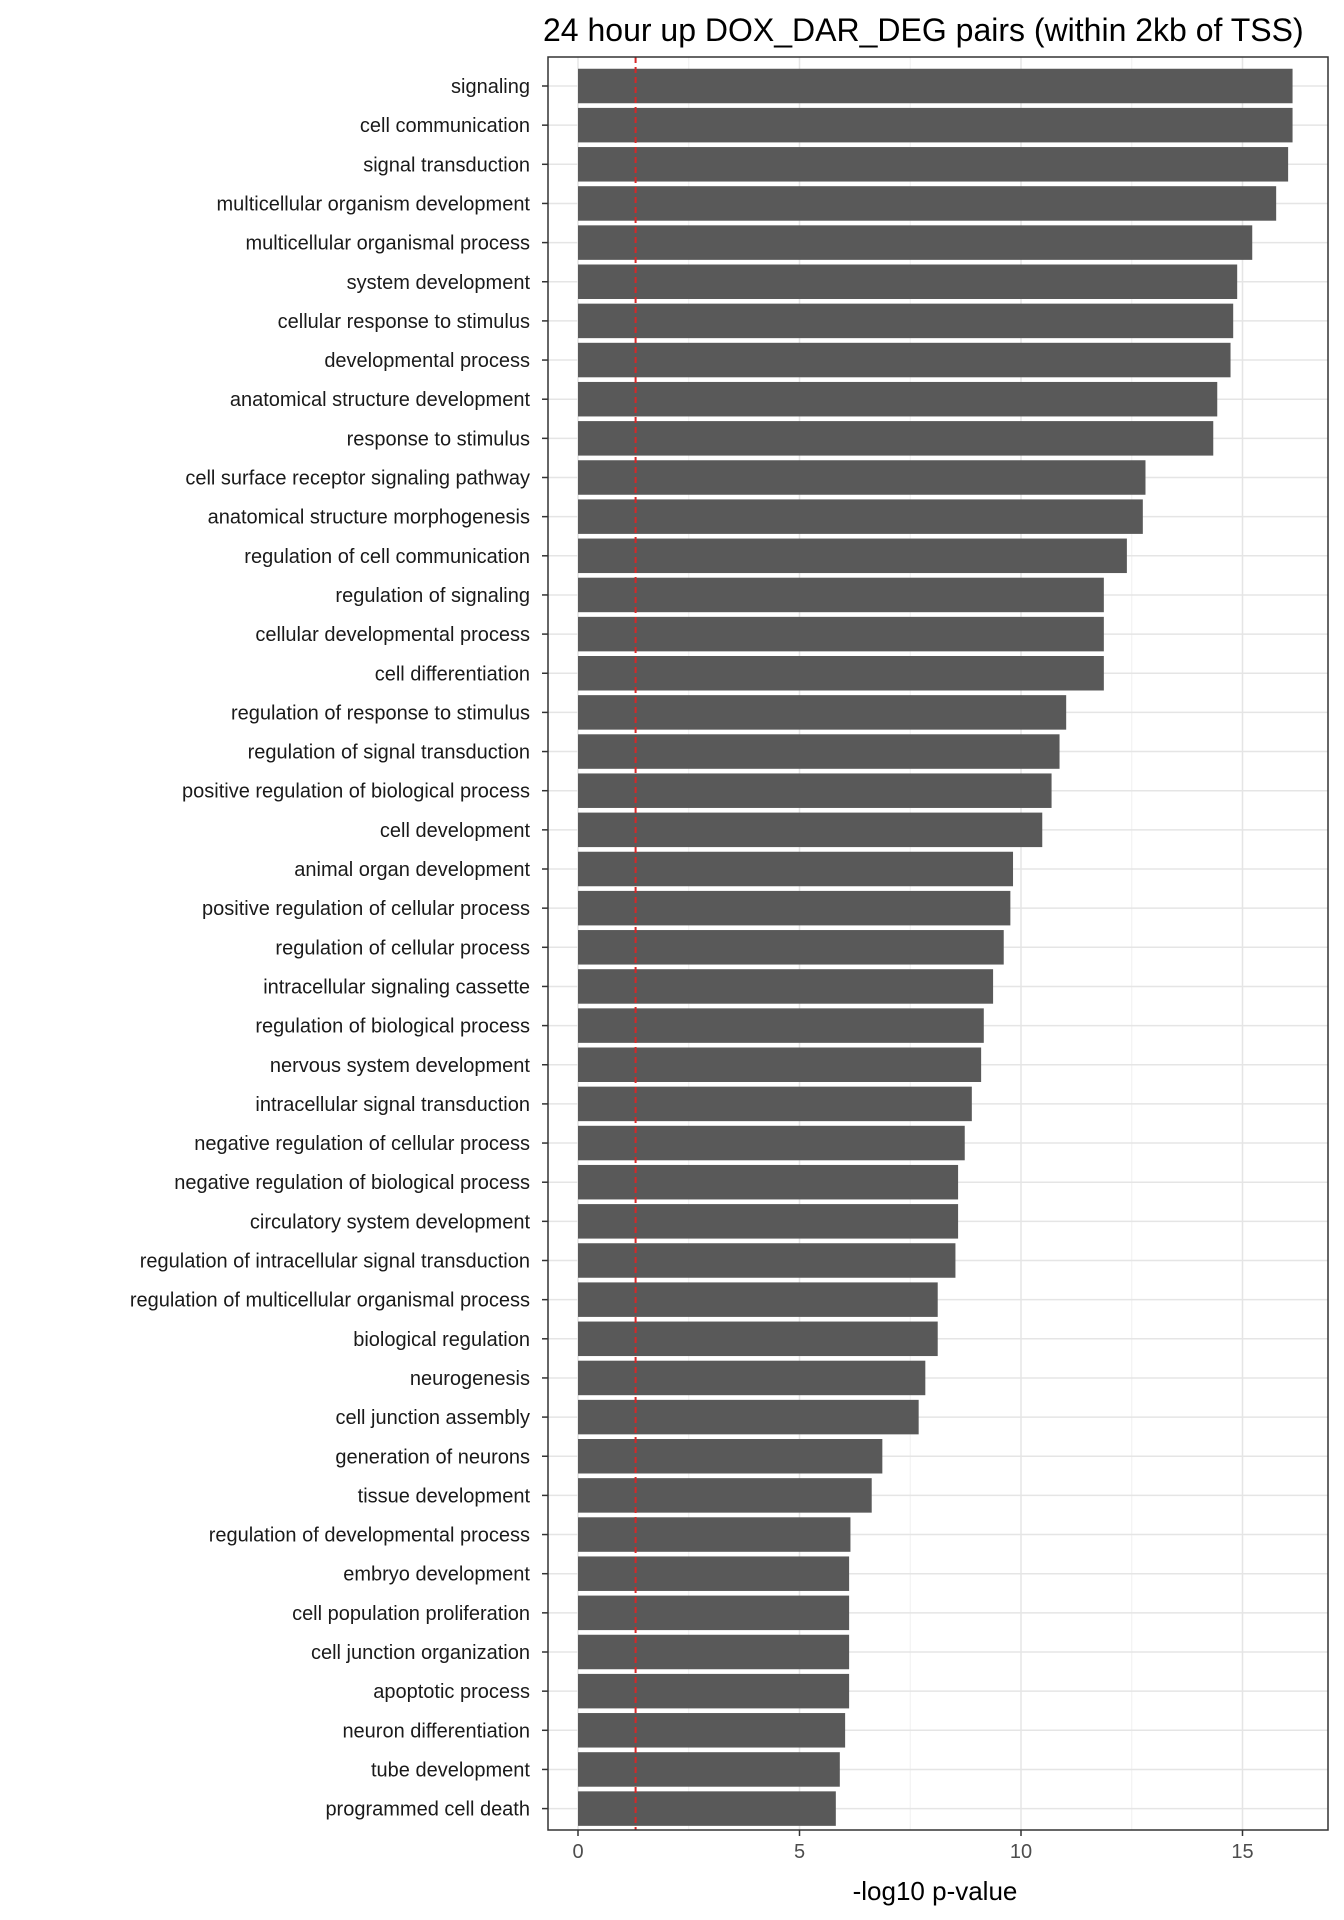 The image size is (1344, 1920). What do you see at coordinates (387, 557) in the screenshot?
I see `category-label: regulation of cell communication` at bounding box center [387, 557].